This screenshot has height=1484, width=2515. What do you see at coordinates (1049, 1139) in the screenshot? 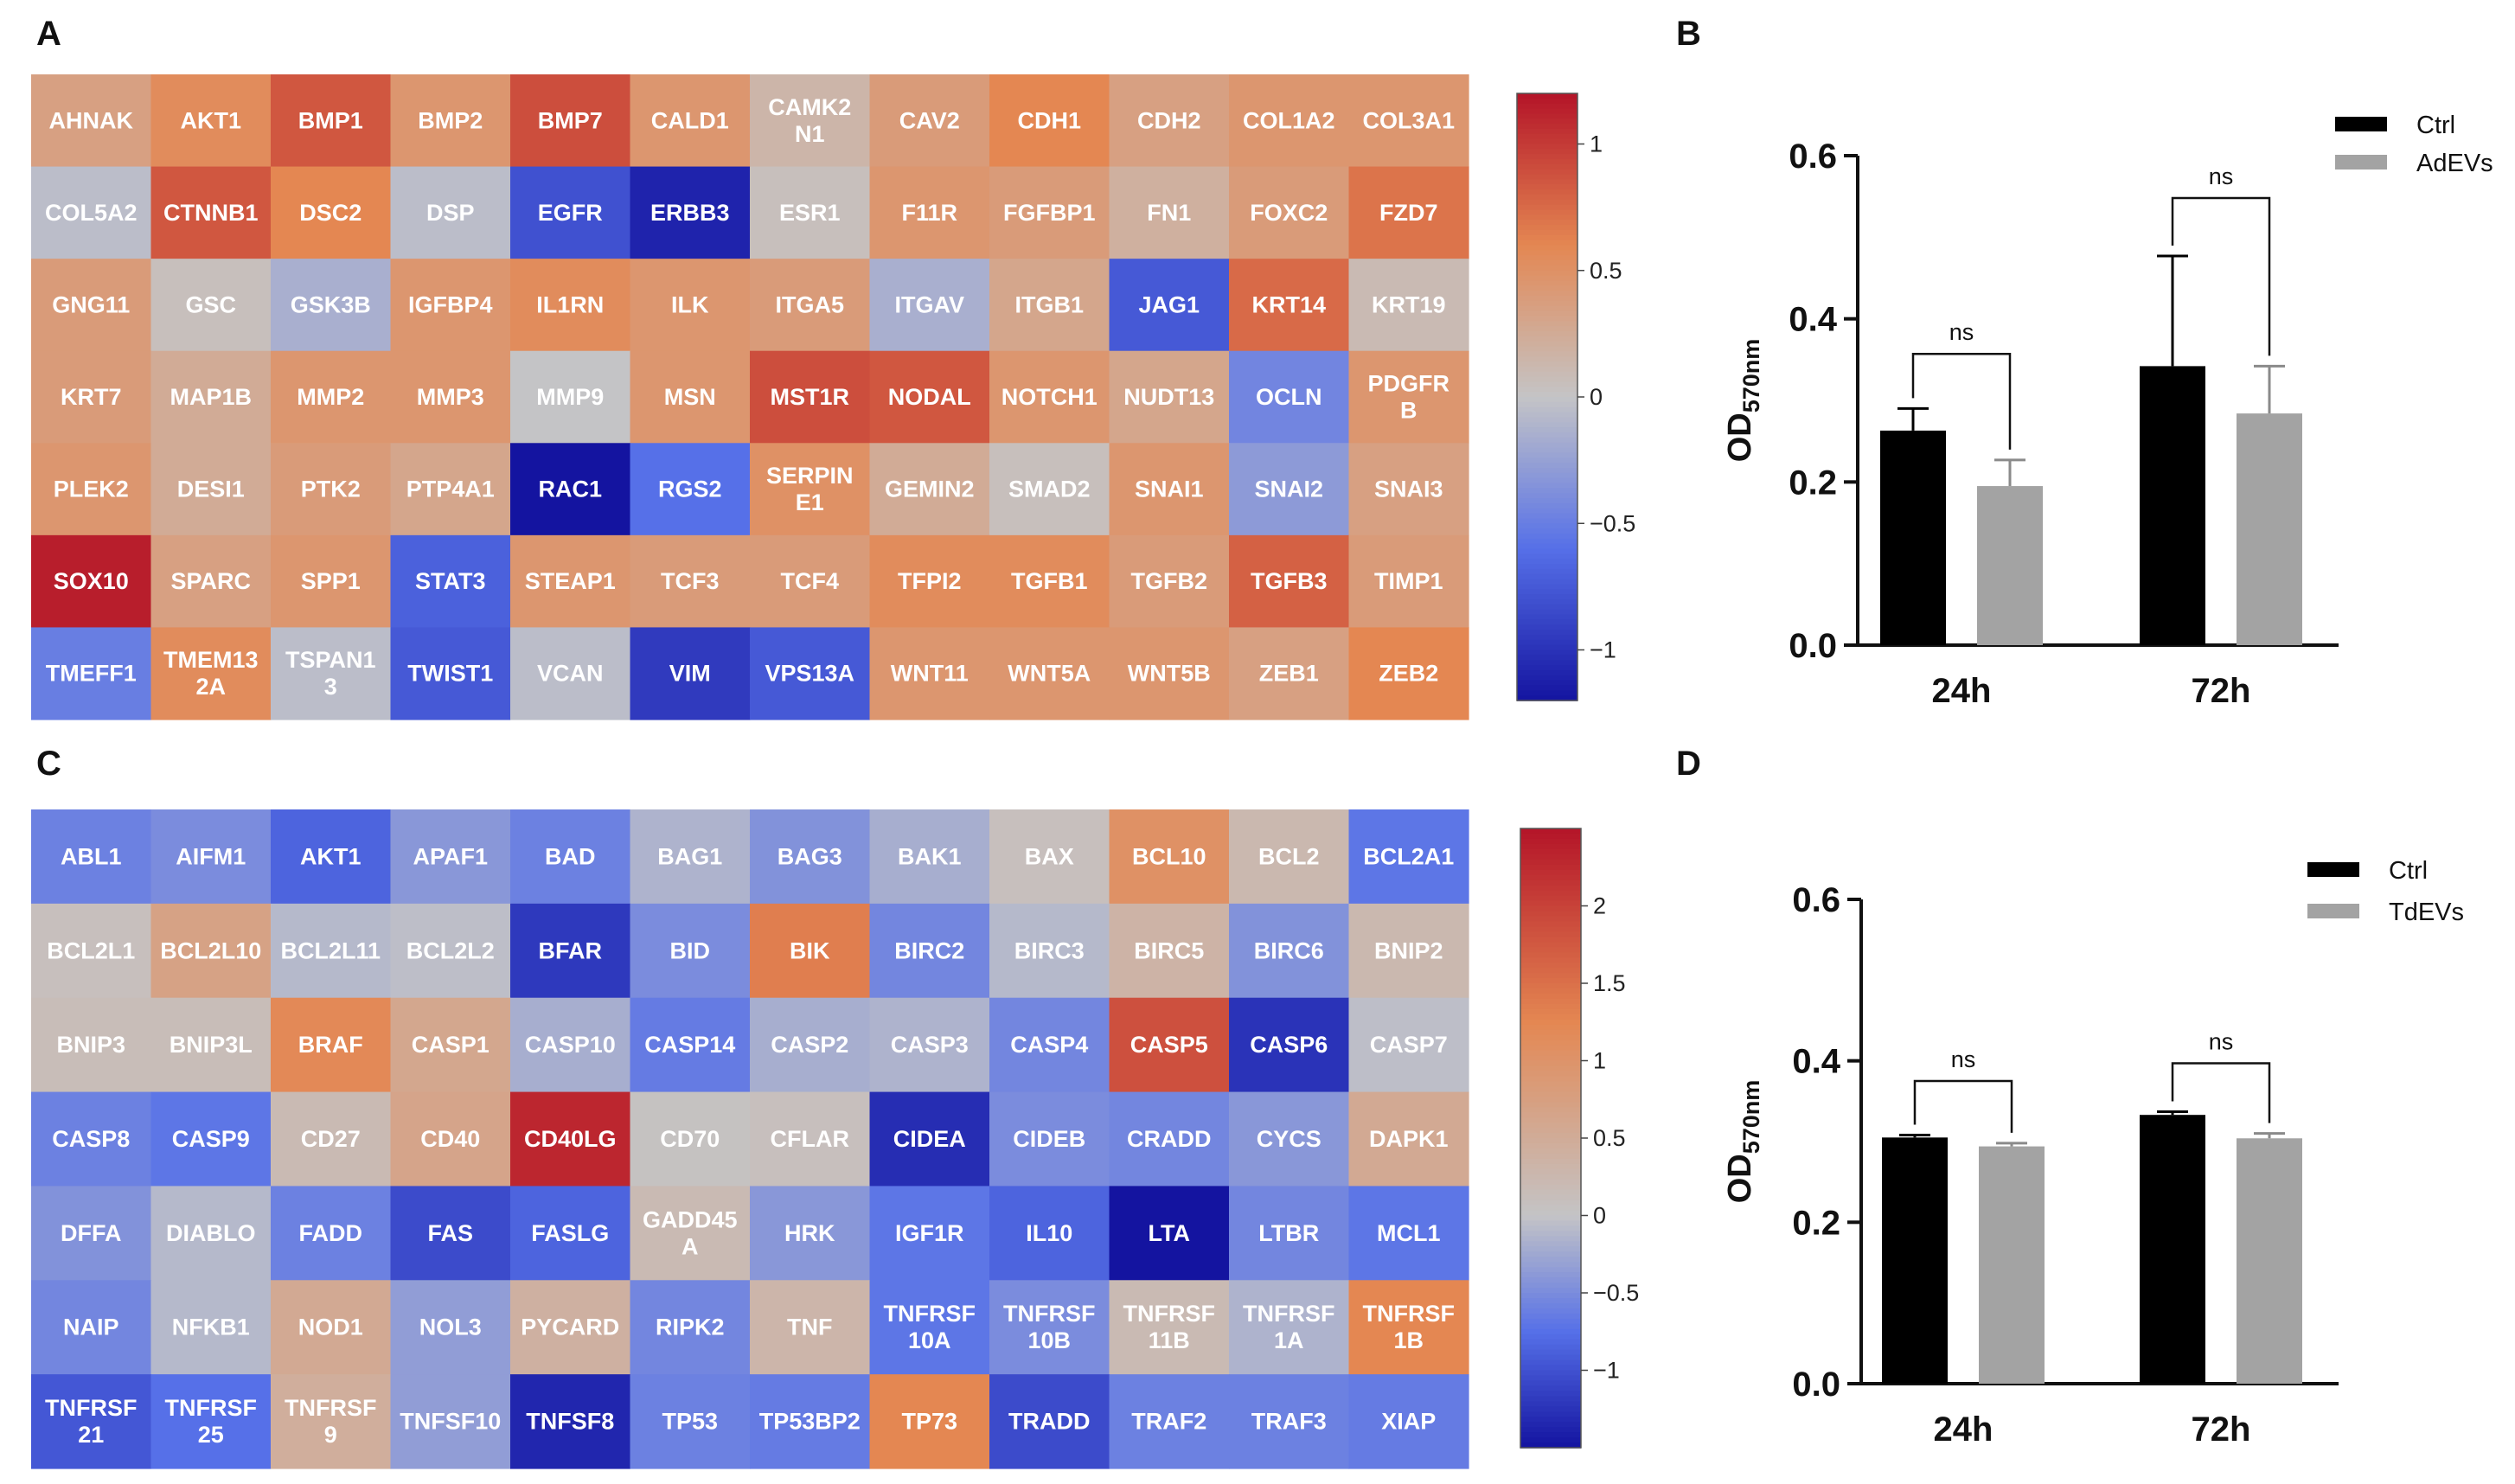
I see `cell-label-cideb: CIDEB` at bounding box center [1049, 1139].